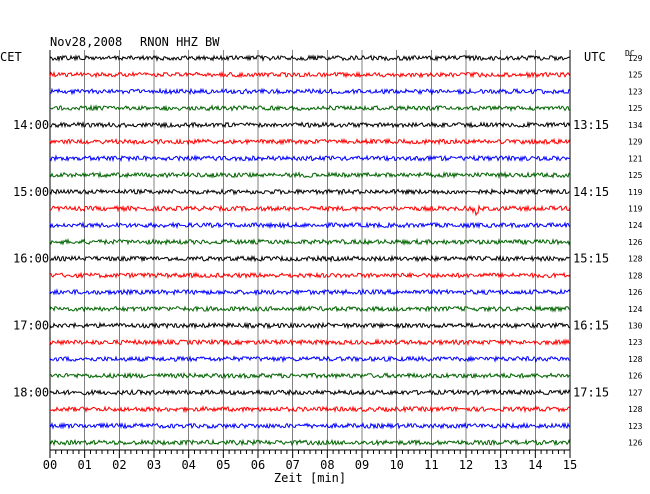  I want to click on cet-hour-label: 18:00, so click(31, 392).